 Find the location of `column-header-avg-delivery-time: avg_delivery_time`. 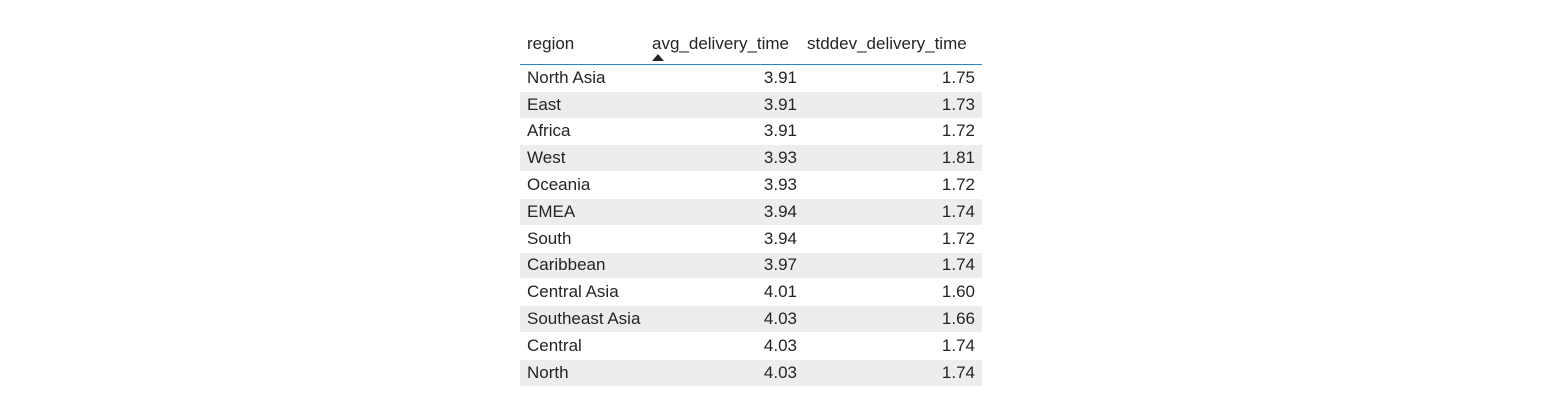

column-header-avg-delivery-time: avg_delivery_time is located at coordinates (726, 44).